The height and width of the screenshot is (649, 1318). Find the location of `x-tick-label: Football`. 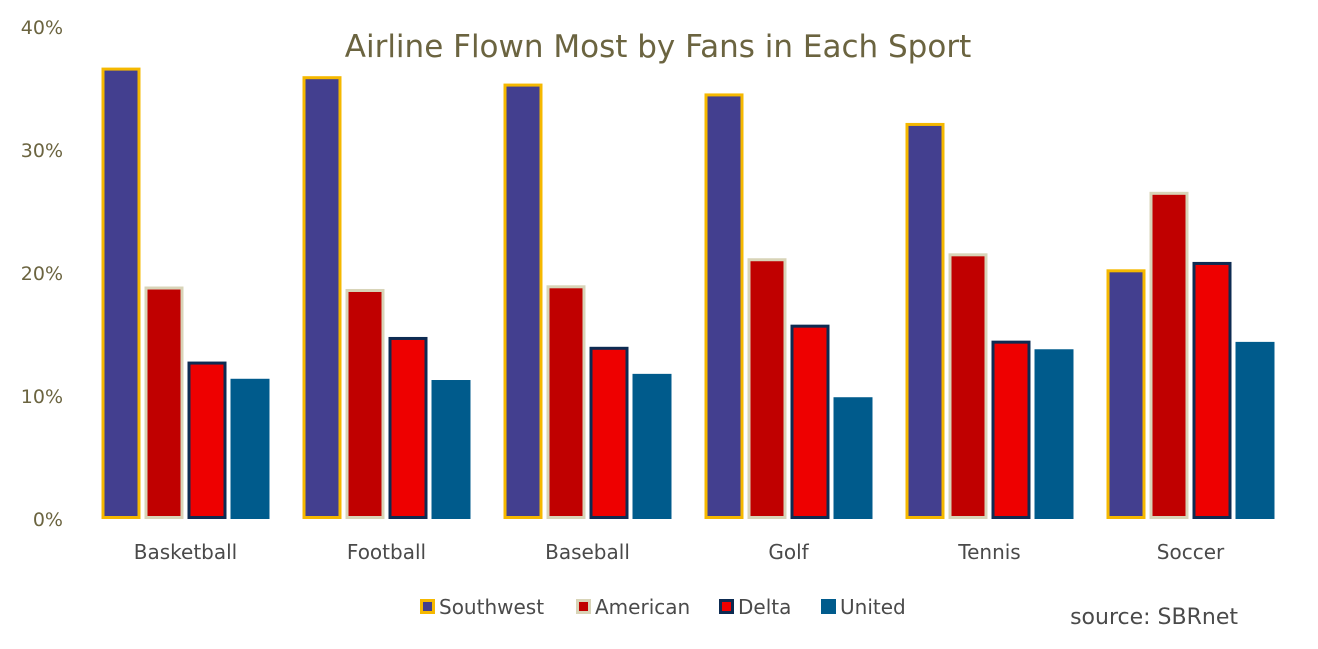

x-tick-label: Football is located at coordinates (386, 552).